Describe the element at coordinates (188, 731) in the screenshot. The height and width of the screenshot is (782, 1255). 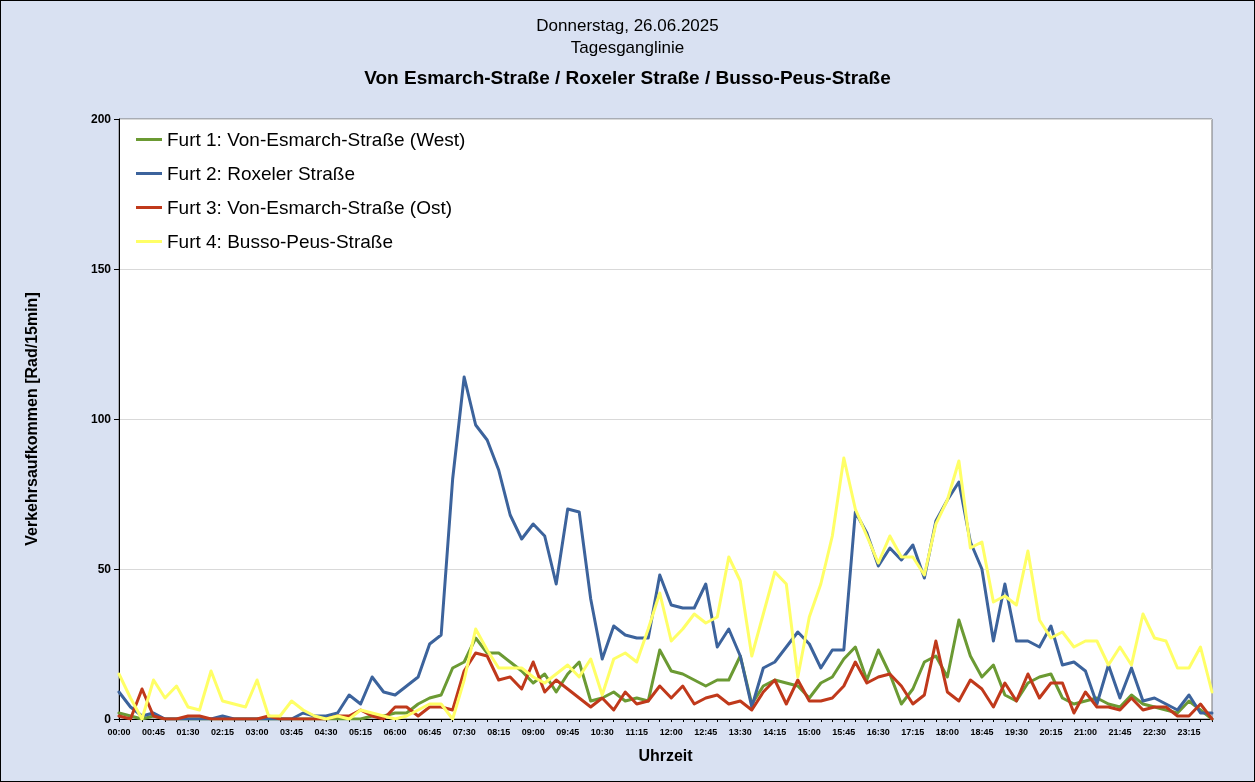
I see `x-tick-label: 01:30` at that location.